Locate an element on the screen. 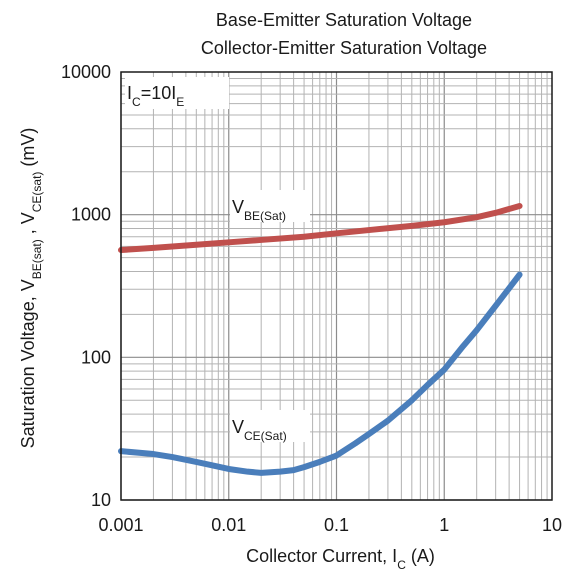 The height and width of the screenshot is (575, 574). y-tick-label: 1000 is located at coordinates (91, 215).